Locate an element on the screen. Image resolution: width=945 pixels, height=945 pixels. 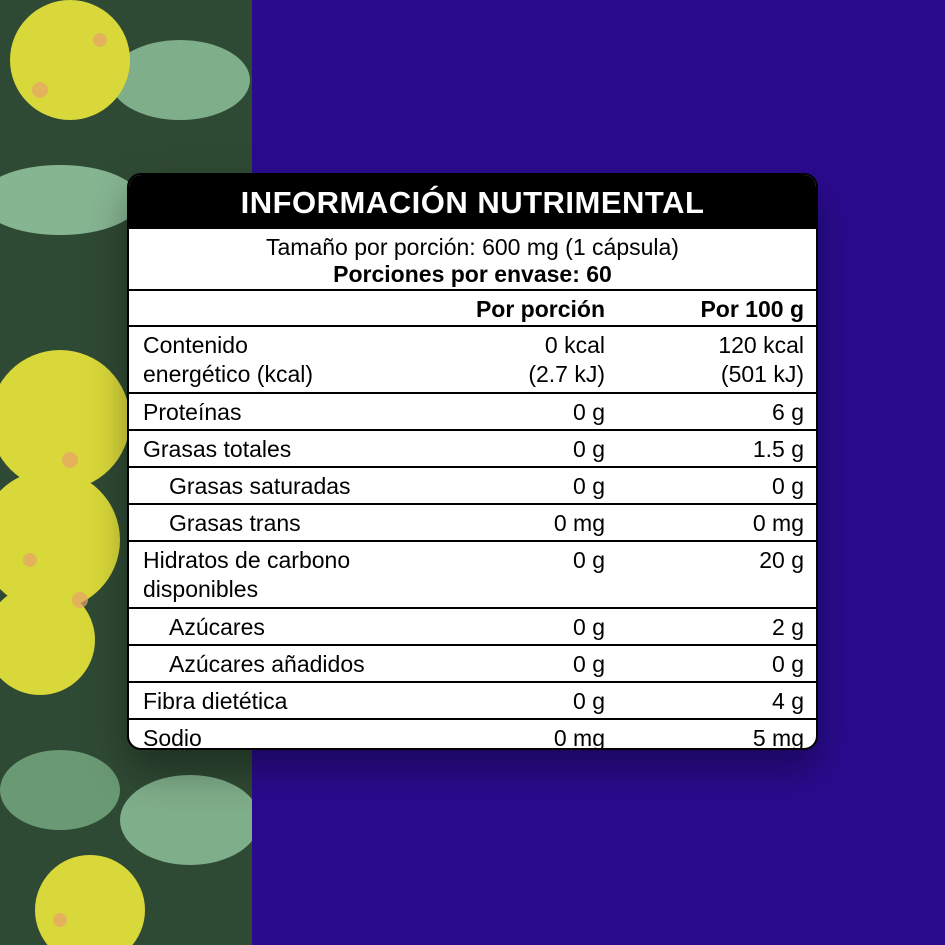
per-100g-value-cell: 4 g is located at coordinates (788, 701).